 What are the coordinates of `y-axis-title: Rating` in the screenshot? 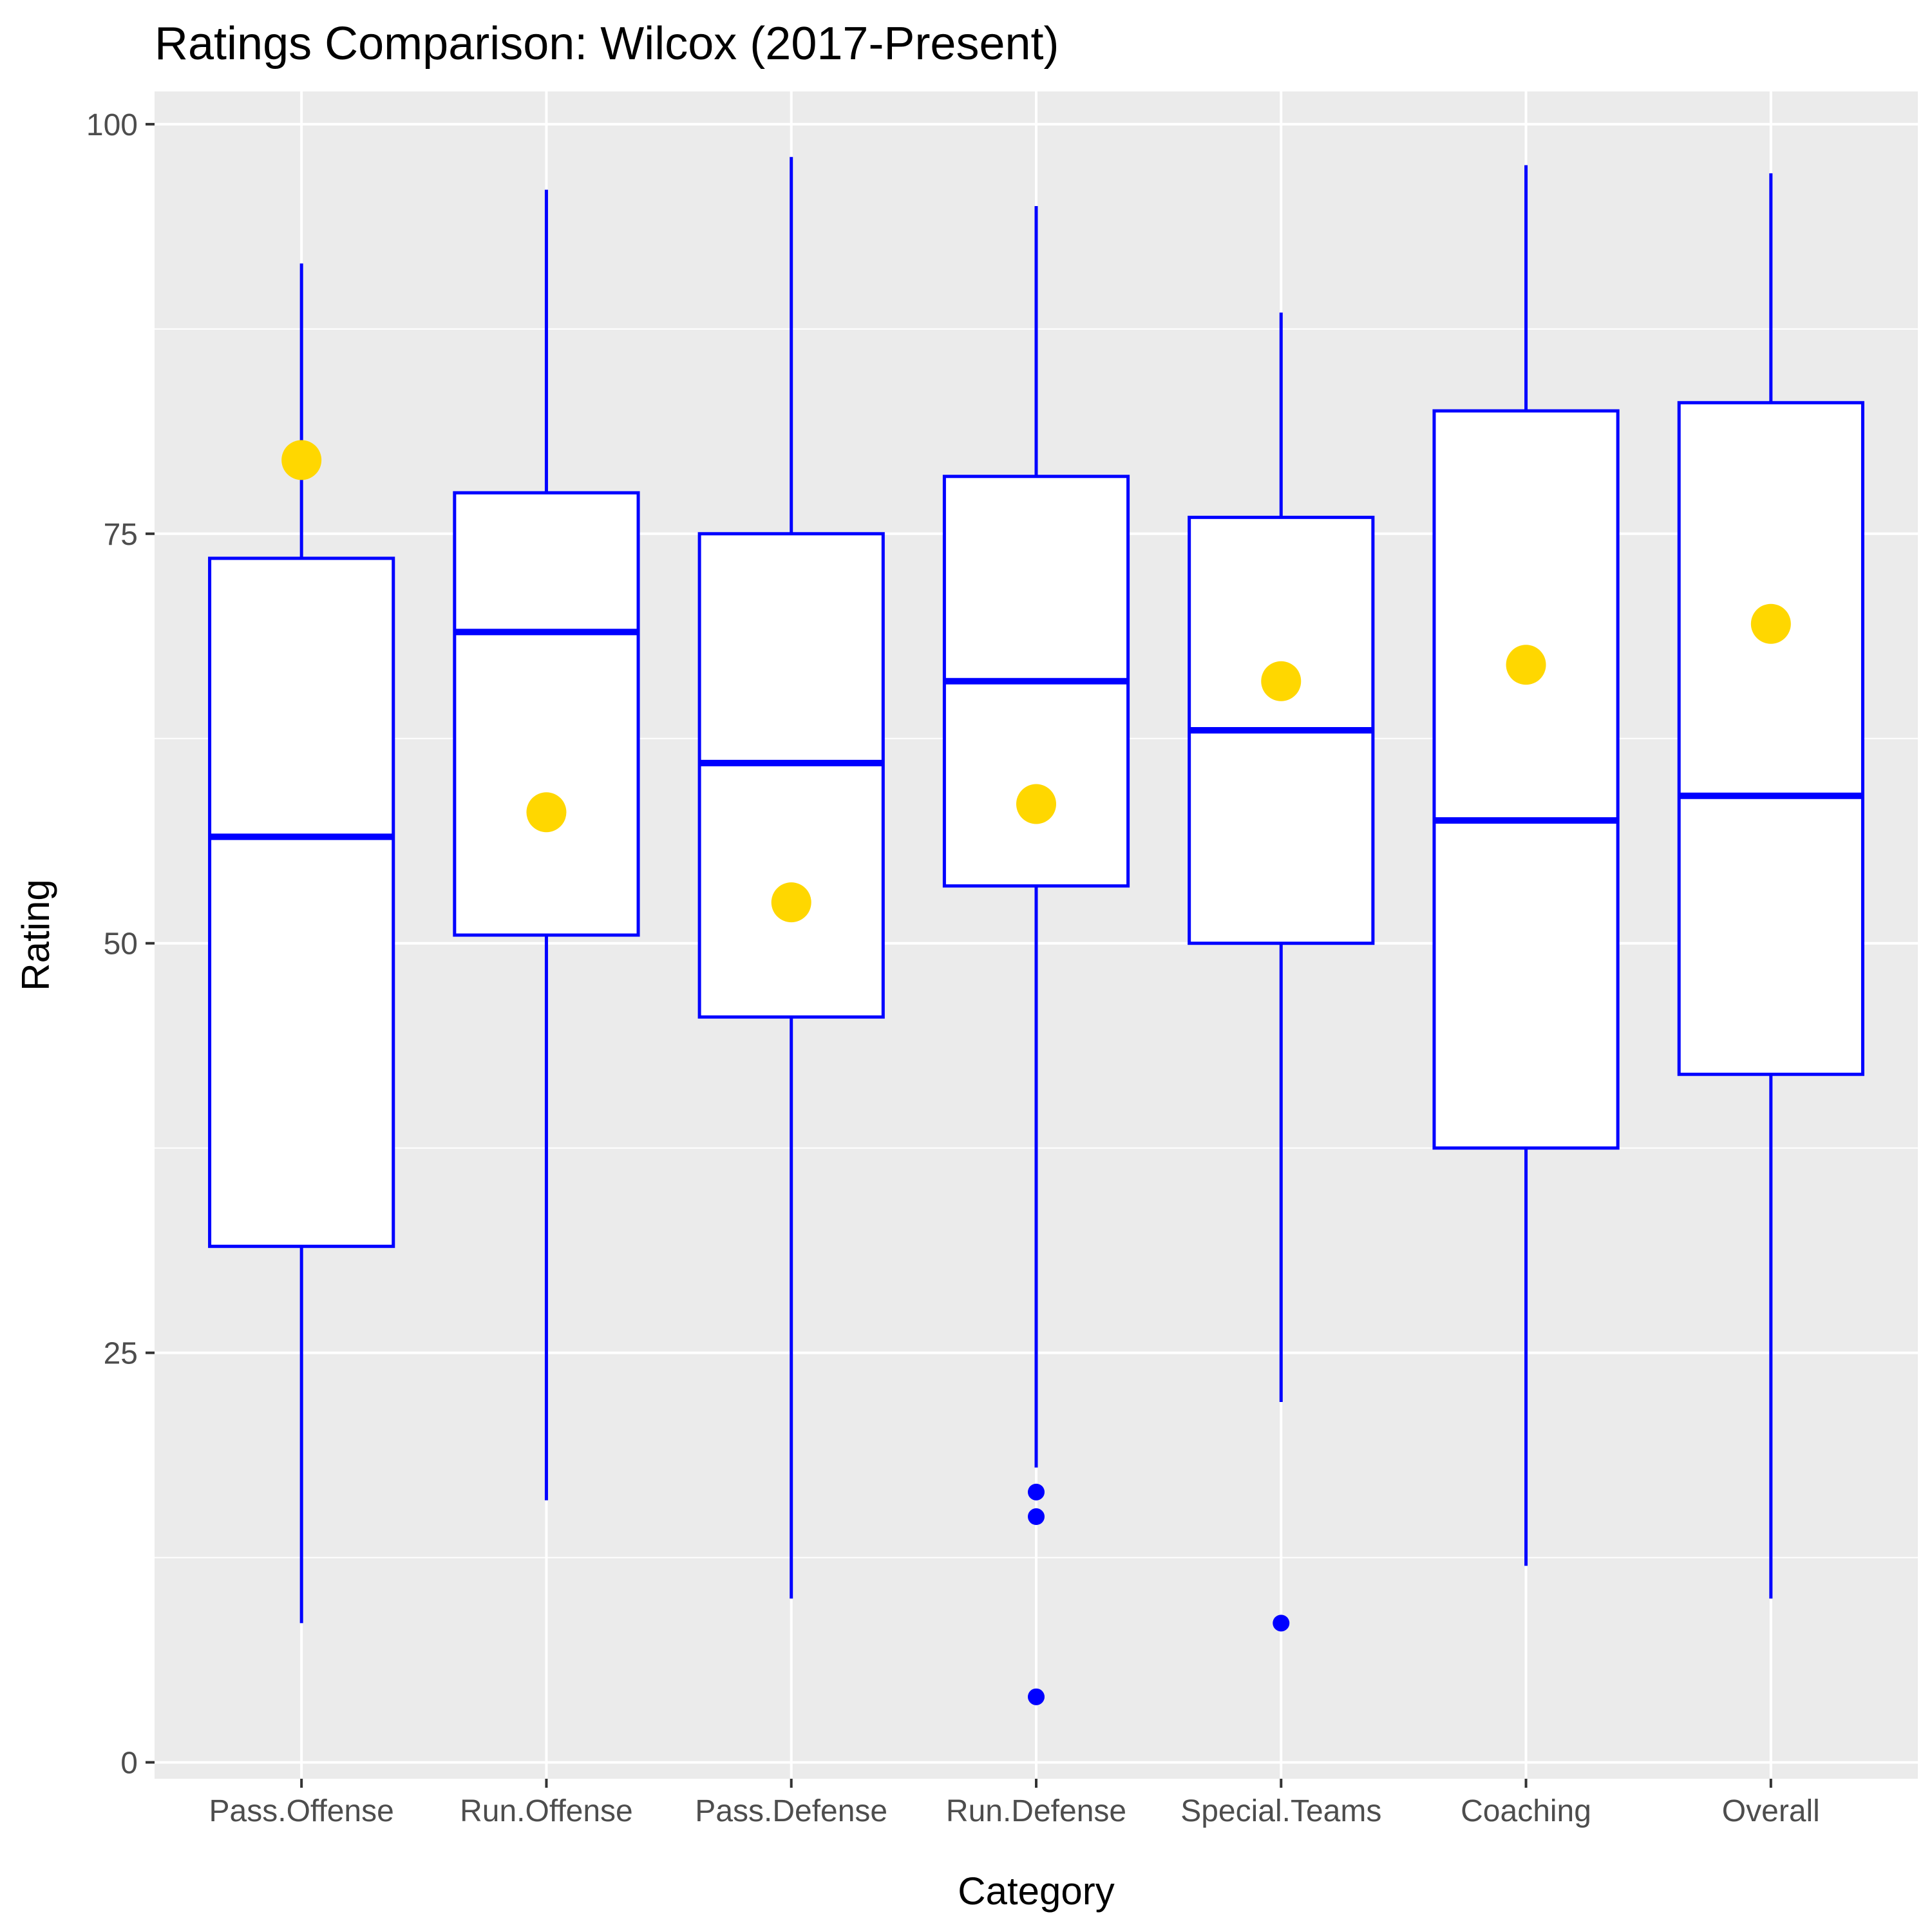 It's located at (36, 935).